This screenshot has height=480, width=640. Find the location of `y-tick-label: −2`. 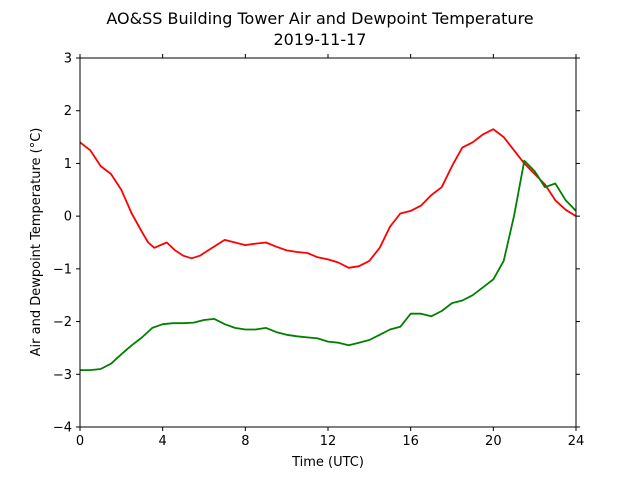

y-tick-label: −2 is located at coordinates (62, 322).